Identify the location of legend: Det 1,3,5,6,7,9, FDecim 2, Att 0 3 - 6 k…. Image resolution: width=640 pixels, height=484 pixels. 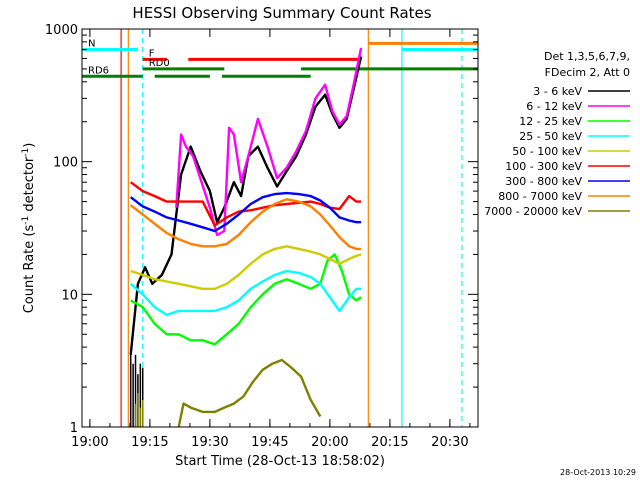
(557, 134).